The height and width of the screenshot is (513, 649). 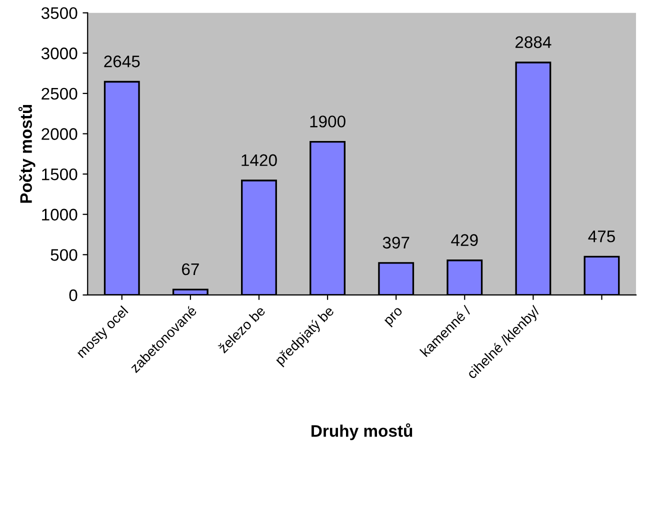 What do you see at coordinates (394, 317) in the screenshot?
I see `x-tick-label: pro` at bounding box center [394, 317].